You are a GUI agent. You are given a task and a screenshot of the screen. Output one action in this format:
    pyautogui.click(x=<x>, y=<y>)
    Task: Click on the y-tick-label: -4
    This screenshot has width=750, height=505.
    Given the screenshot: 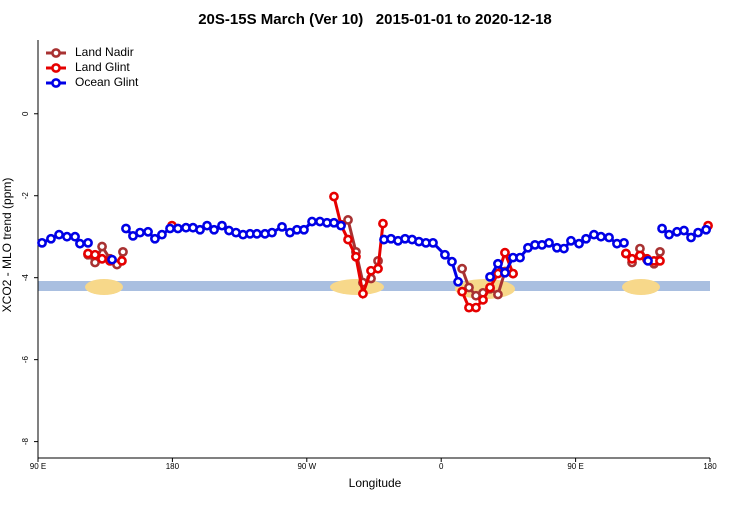 What is the action you would take?
    pyautogui.click(x=25, y=278)
    